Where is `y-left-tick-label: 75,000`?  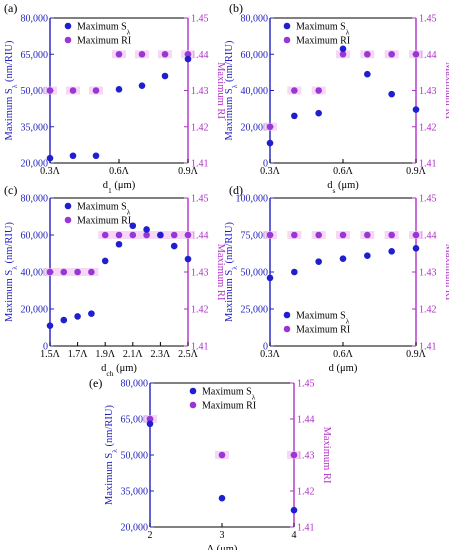
y-left-tick-label: 75,000 is located at coordinates (255, 236).